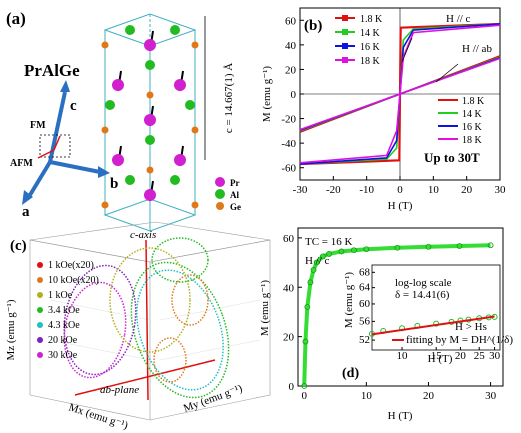  Describe the element at coordinates (119, 390) in the screenshot. I see `ab-plane-text: ab-plane` at that location.